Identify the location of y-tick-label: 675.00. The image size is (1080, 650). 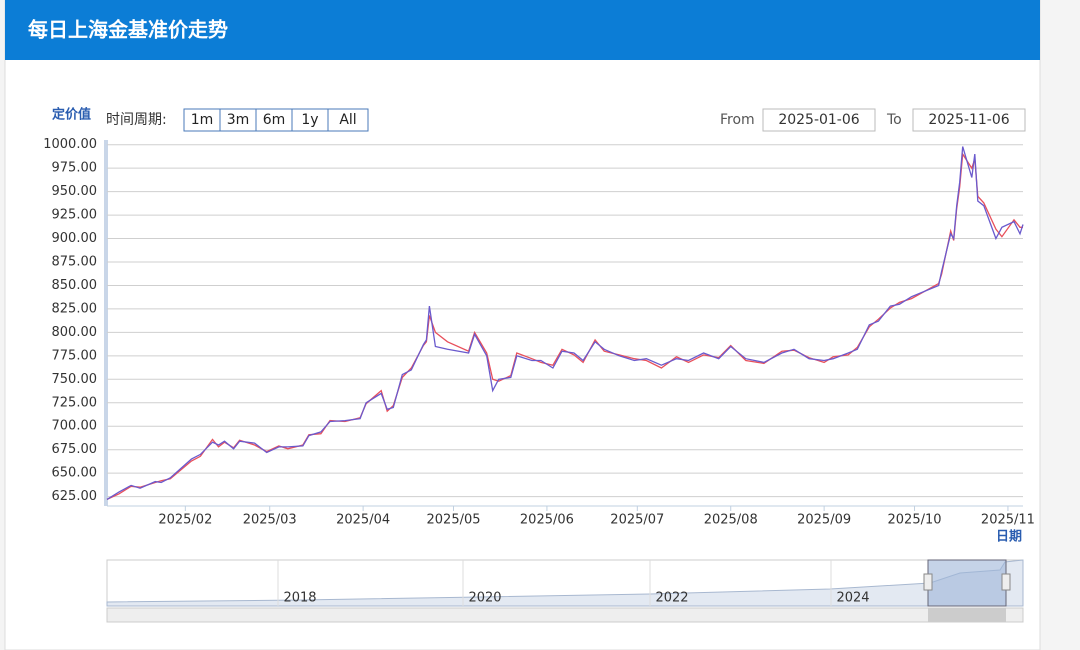
(75, 449).